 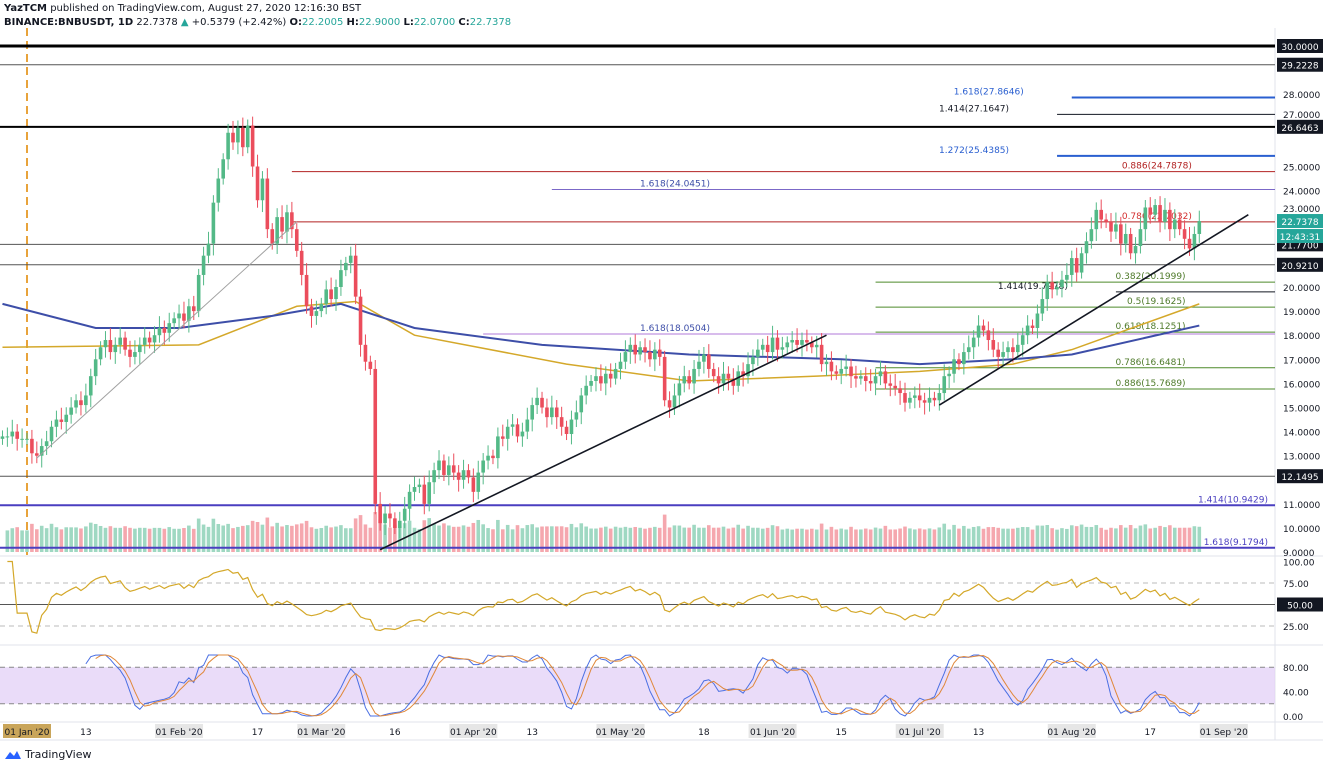 I want to click on countdown-badge-text: 12:43:31, so click(x=1300, y=238).